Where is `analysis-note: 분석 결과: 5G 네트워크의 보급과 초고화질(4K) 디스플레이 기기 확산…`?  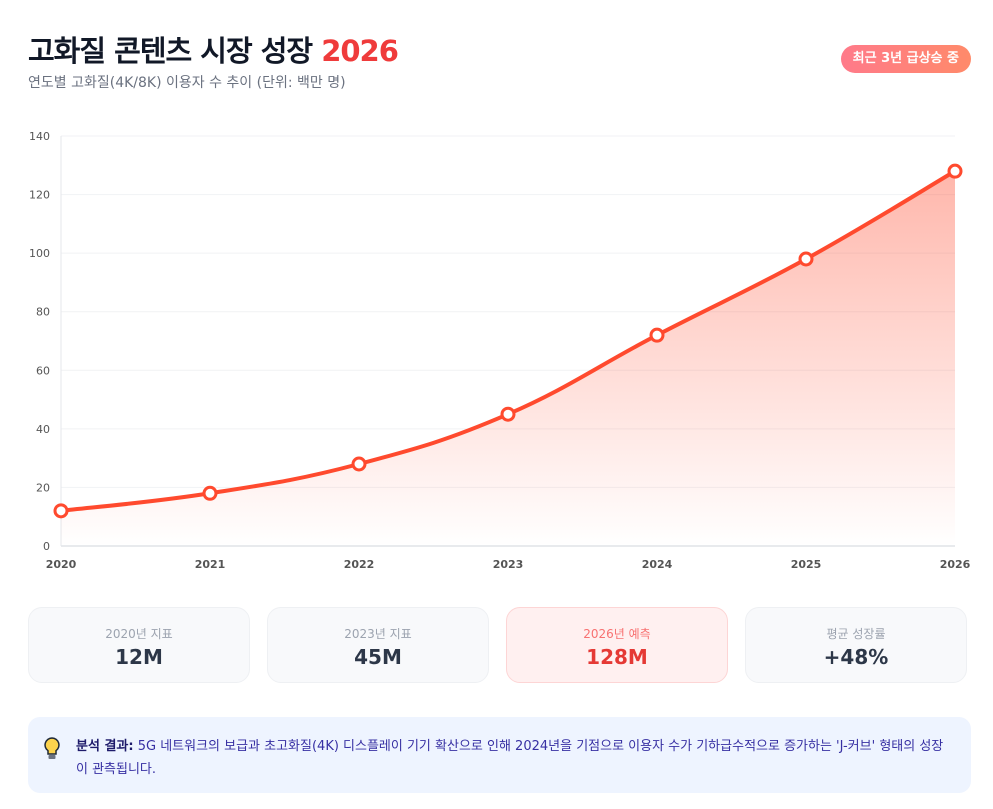
analysis-note: 분석 결과: 5G 네트워크의 보급과 초고화질(4K) 디스플레이 기기 확산… is located at coordinates (499, 755).